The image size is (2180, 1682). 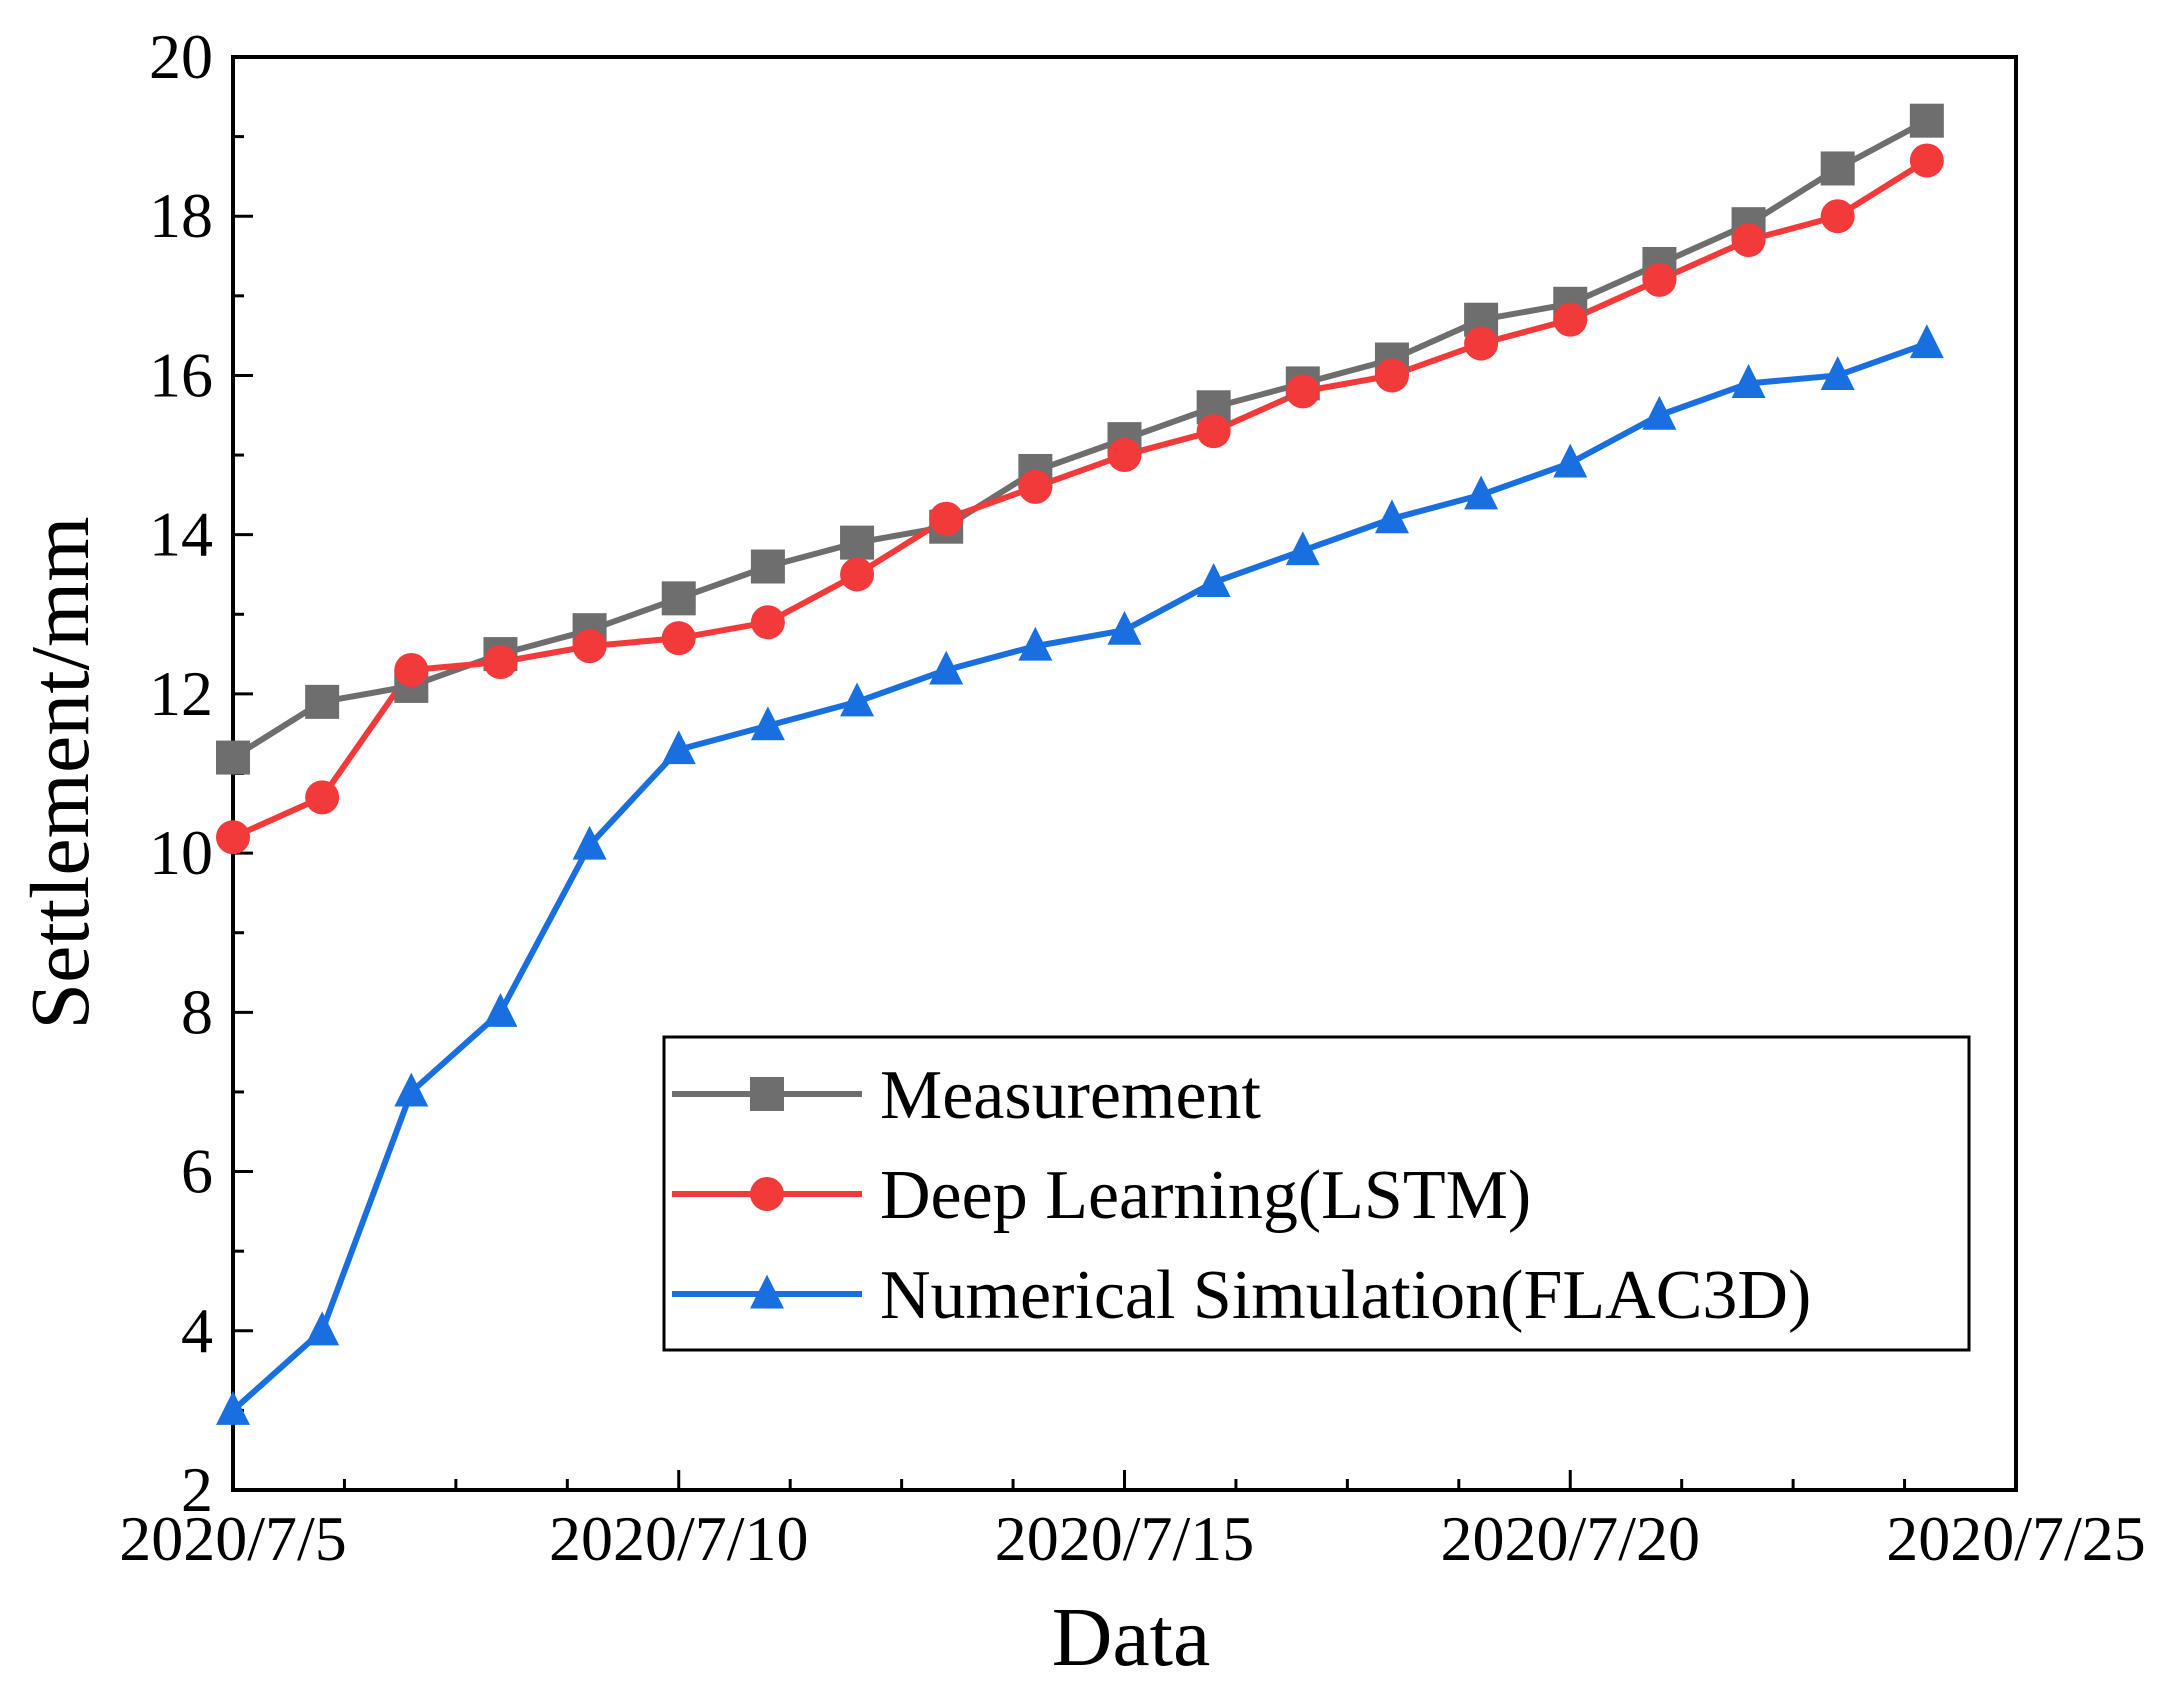 I want to click on x-tick-label: 2020/7/15, so click(x=1125, y=1538).